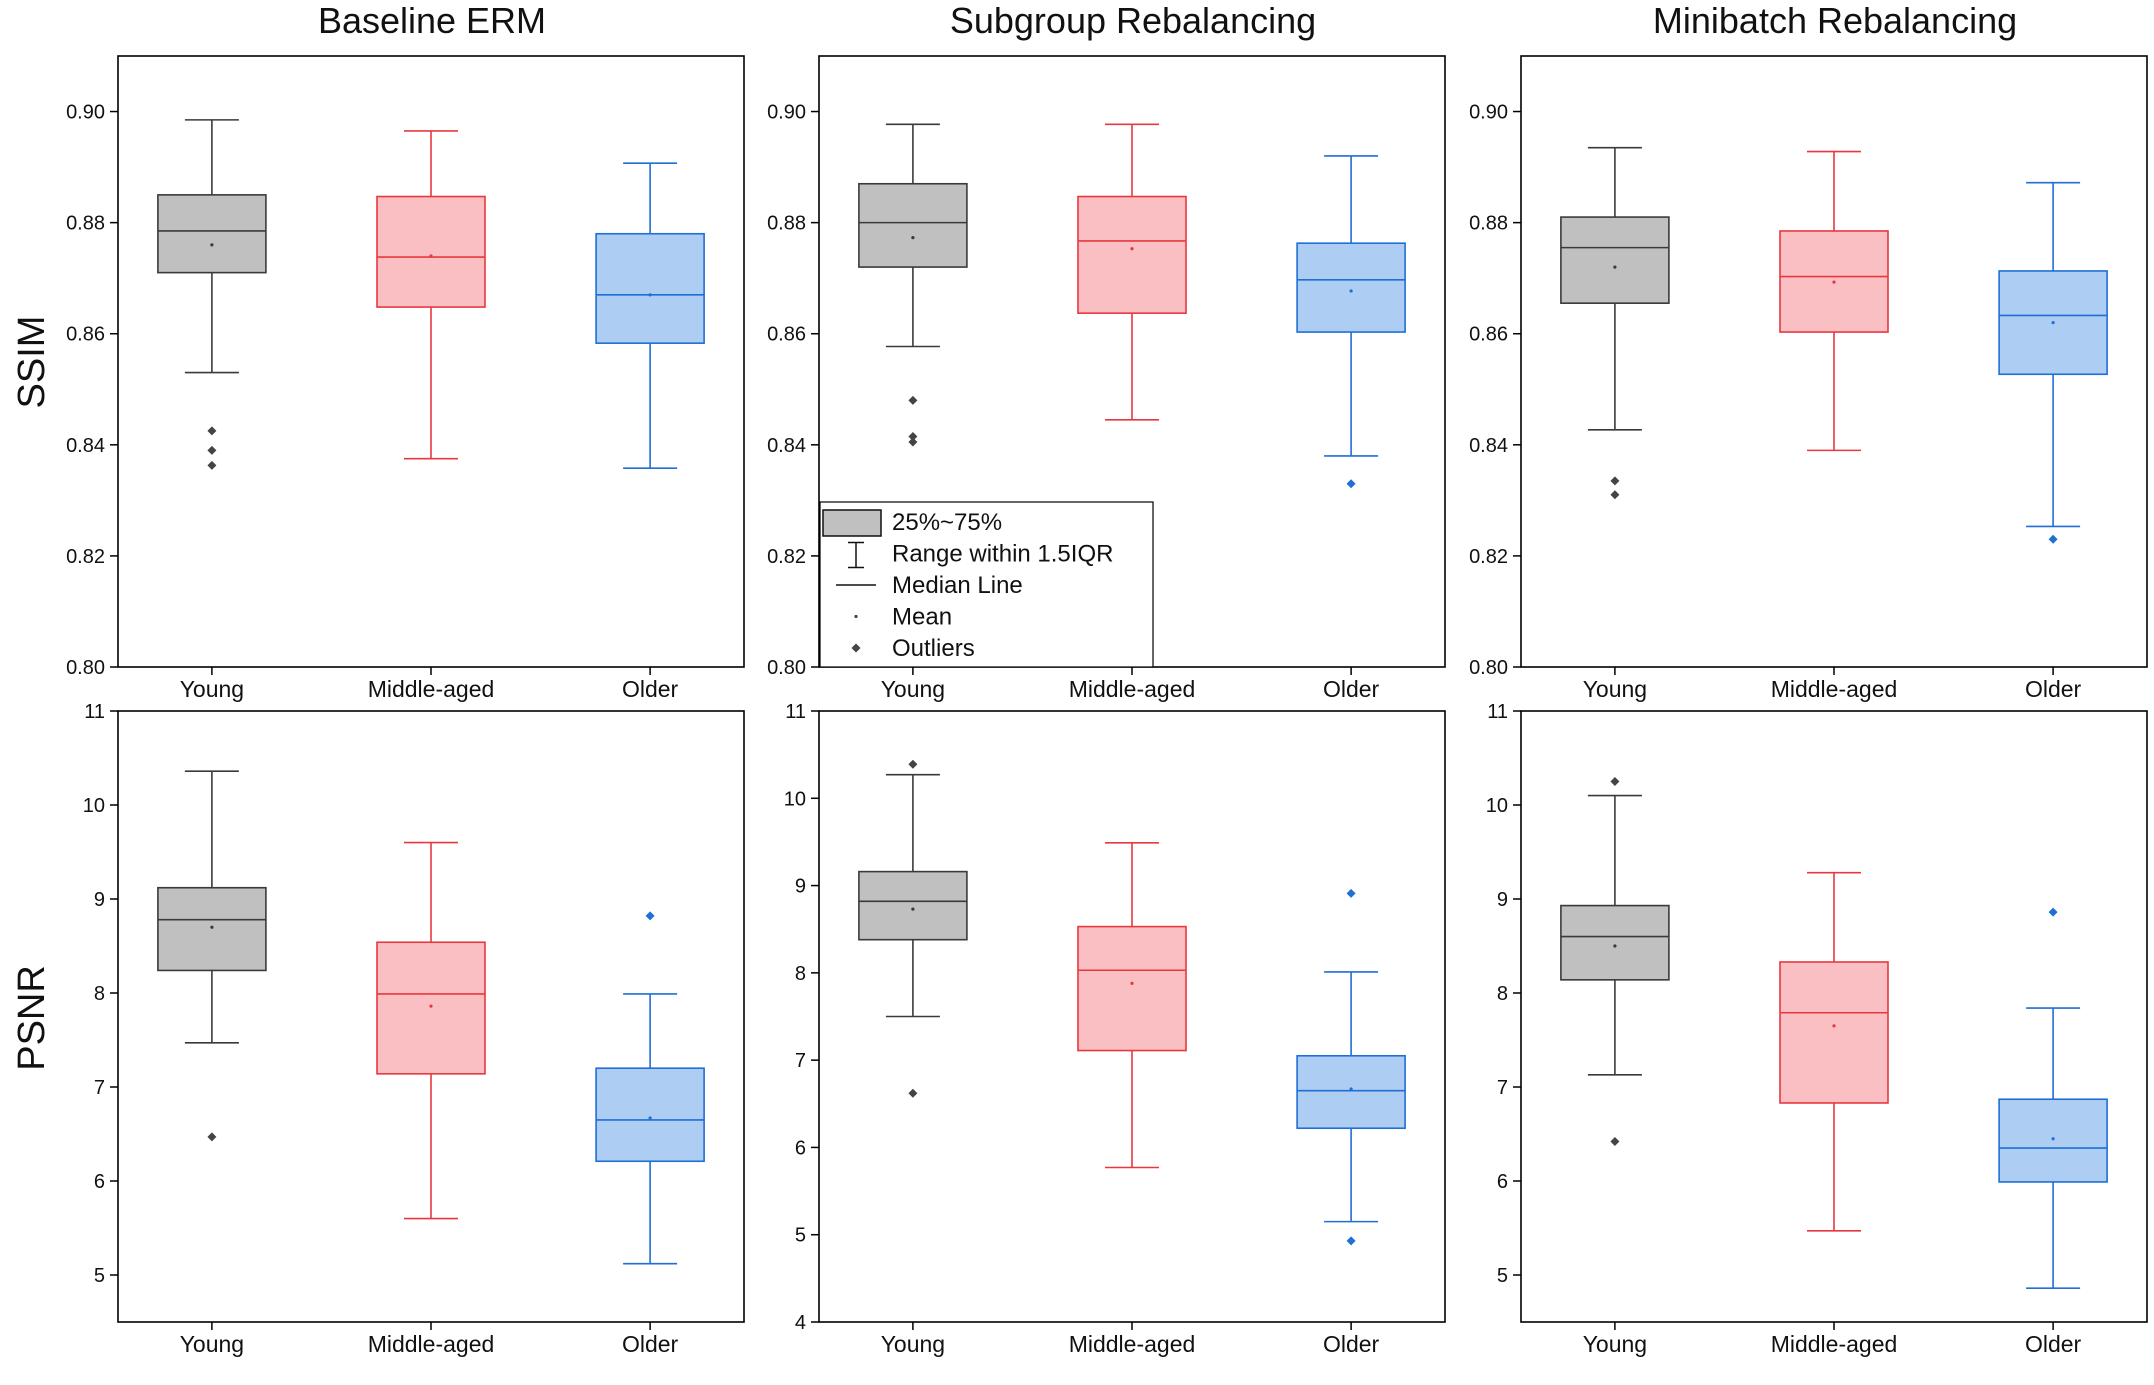 The height and width of the screenshot is (1385, 2154). What do you see at coordinates (786, 446) in the screenshot?
I see `y-tick-label: 0.84` at bounding box center [786, 446].